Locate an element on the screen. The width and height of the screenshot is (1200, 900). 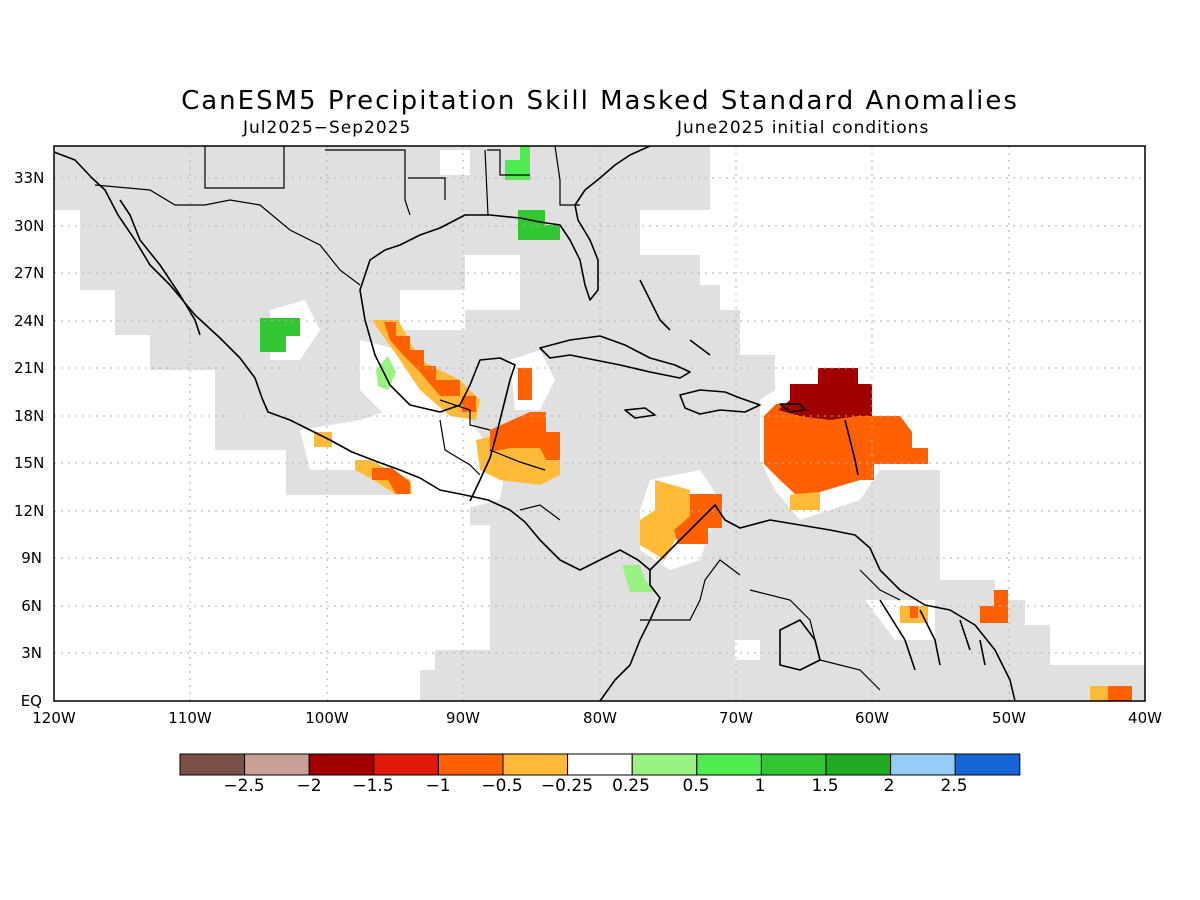
lat-label-18n: 18N is located at coordinates (29, 416).